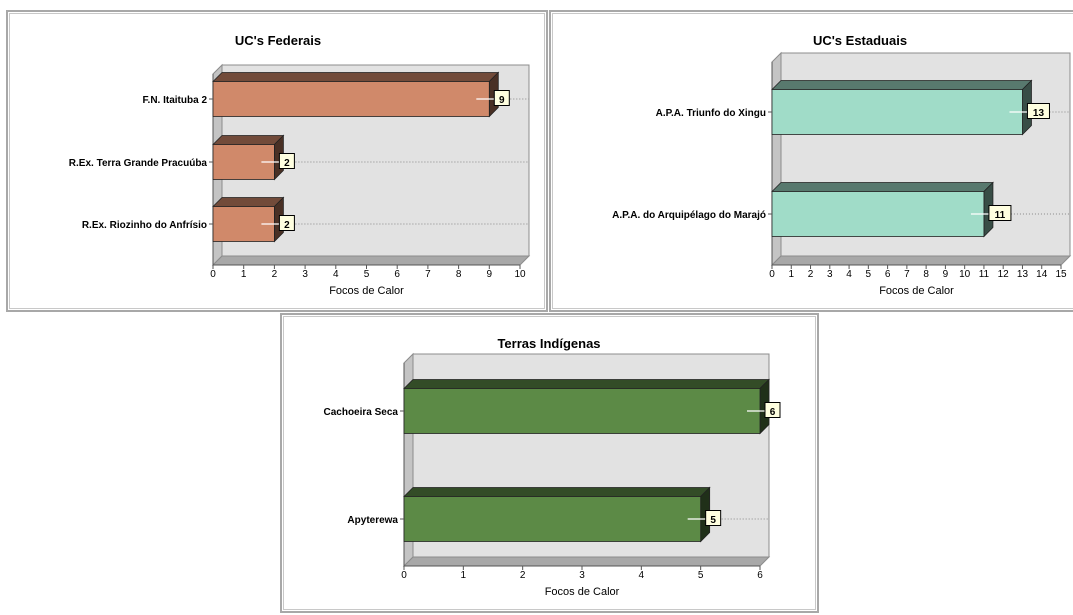 The height and width of the screenshot is (615, 1073). Describe the element at coordinates (1039, 113) in the screenshot. I see `data-label: 13` at that location.